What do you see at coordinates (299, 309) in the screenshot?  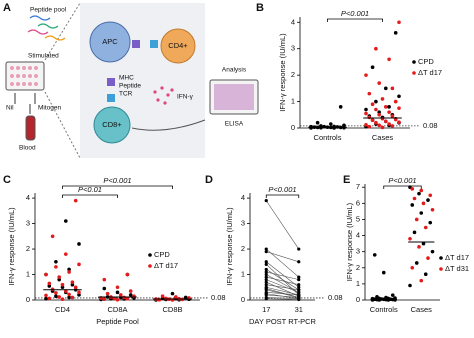 I see `x-tick-label: 31` at bounding box center [299, 309].